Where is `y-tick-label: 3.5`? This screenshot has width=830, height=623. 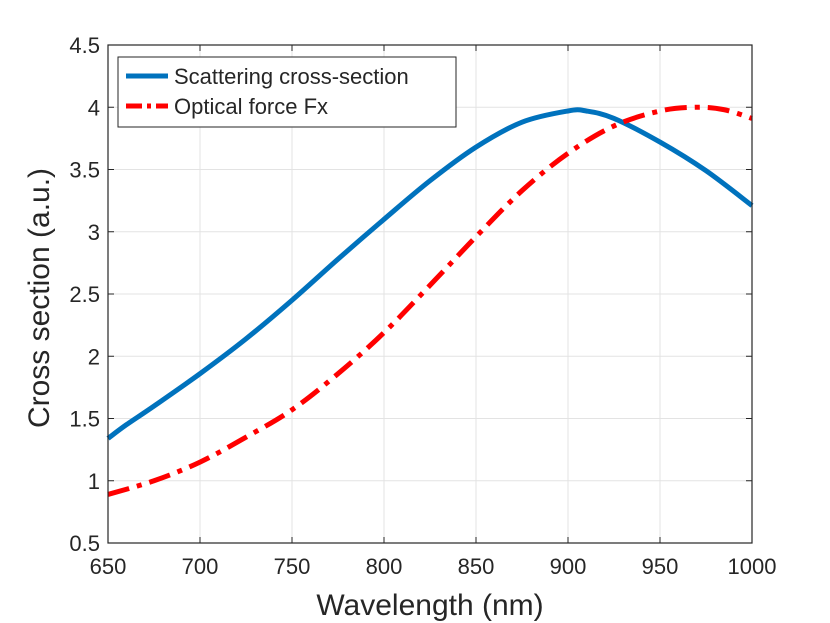 y-tick-label: 3.5 is located at coordinates (84, 170).